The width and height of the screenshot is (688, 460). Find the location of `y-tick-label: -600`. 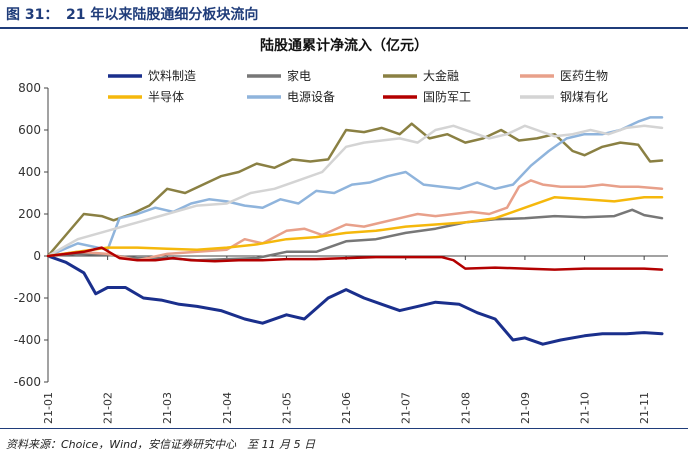

y-tick-label: -600 is located at coordinates (27, 382).